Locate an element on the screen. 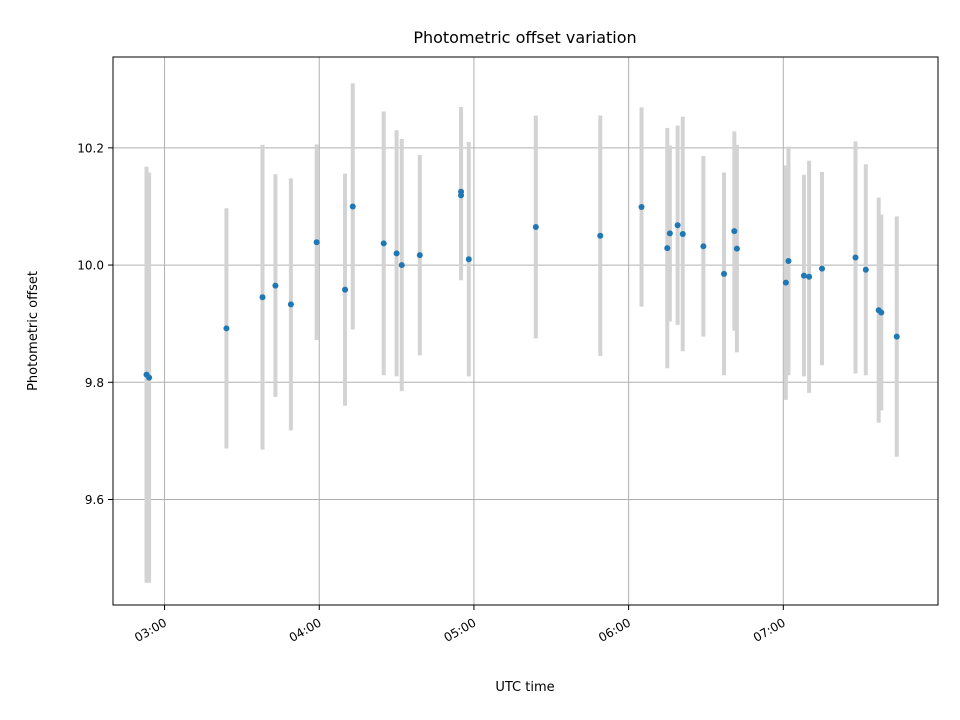 This screenshot has height=720, width=960. x-tick-label: 06:00 is located at coordinates (614, 629).